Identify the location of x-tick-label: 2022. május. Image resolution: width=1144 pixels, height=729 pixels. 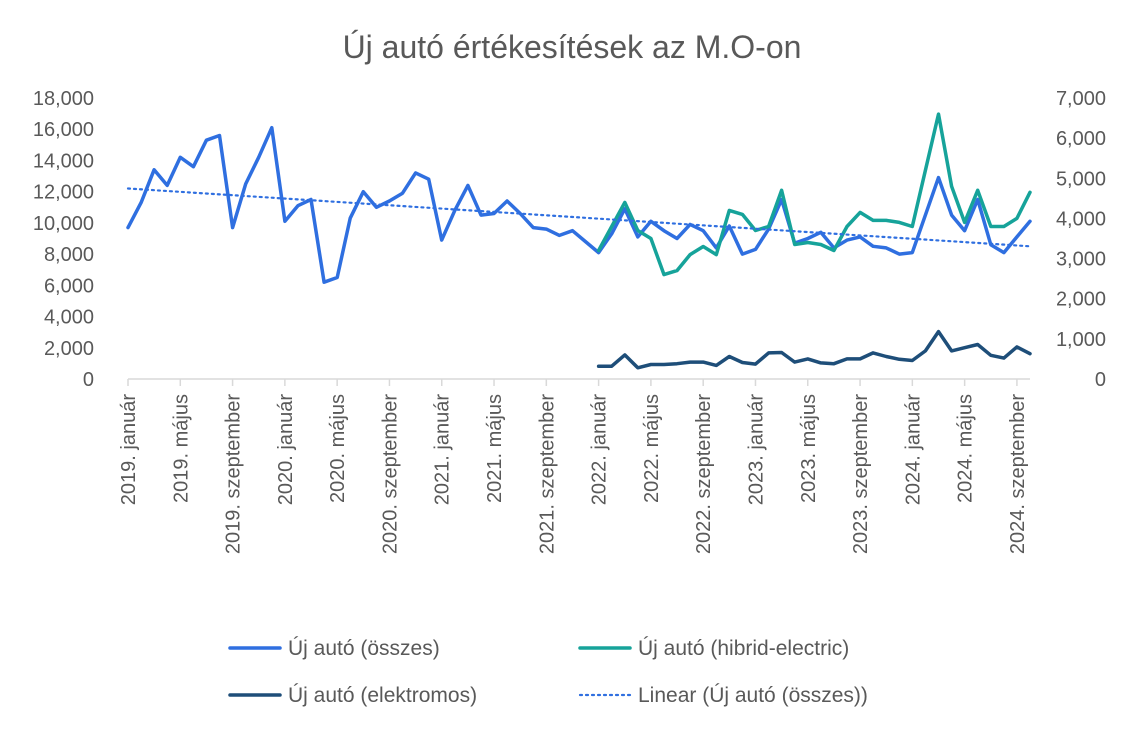
(652, 448).